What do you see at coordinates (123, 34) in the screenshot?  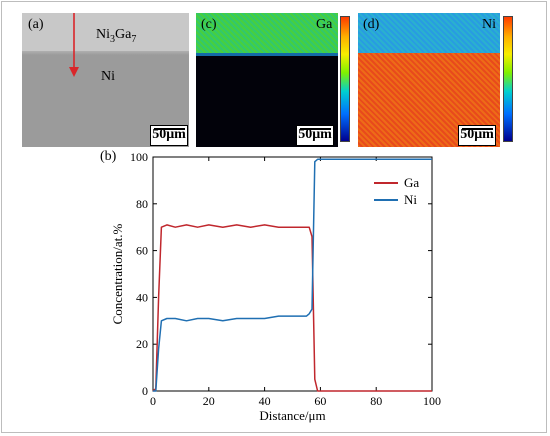 I see `phase-ga: Ga` at bounding box center [123, 34].